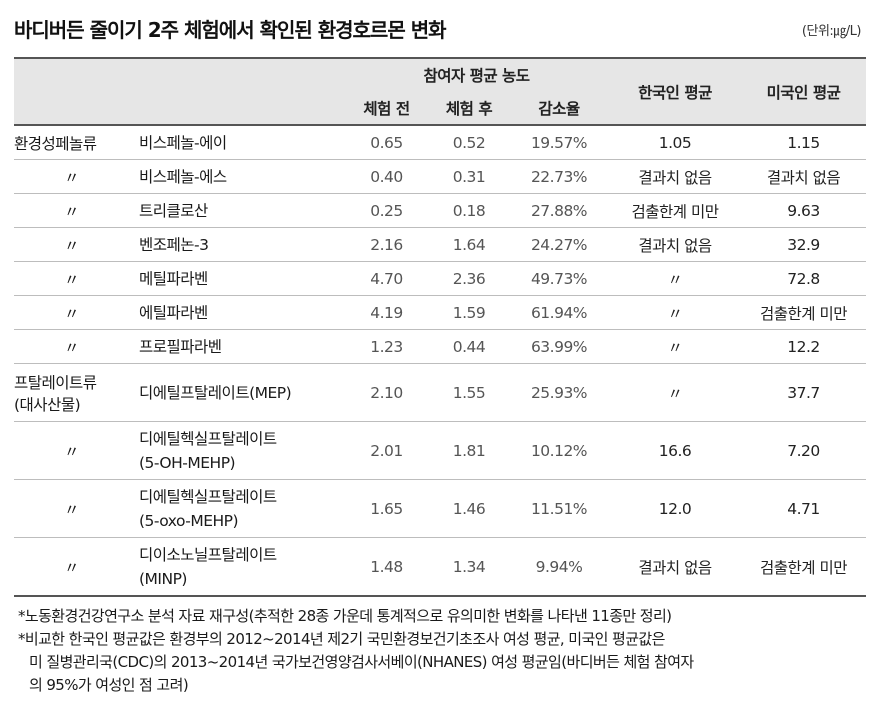 The width and height of the screenshot is (879, 719). What do you see at coordinates (386, 210) in the screenshot?
I see `cell-before: 0.25` at bounding box center [386, 210].